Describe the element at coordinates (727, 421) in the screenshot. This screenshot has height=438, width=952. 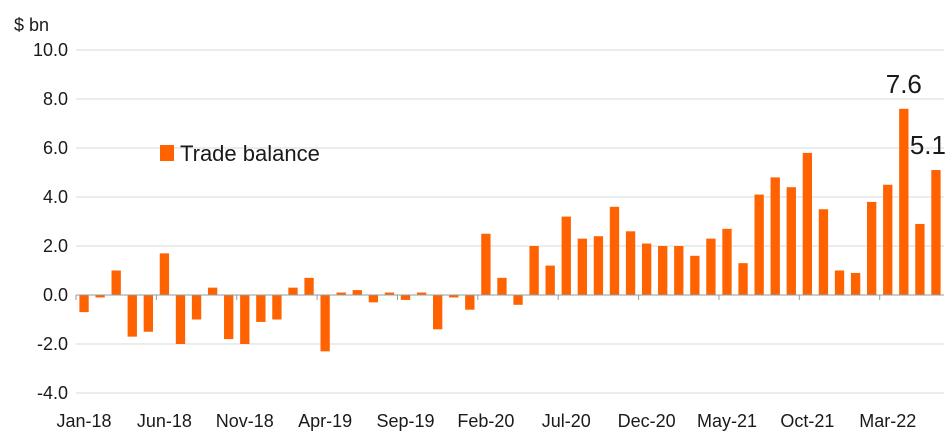
I see `x-tick-label: May-21` at that location.